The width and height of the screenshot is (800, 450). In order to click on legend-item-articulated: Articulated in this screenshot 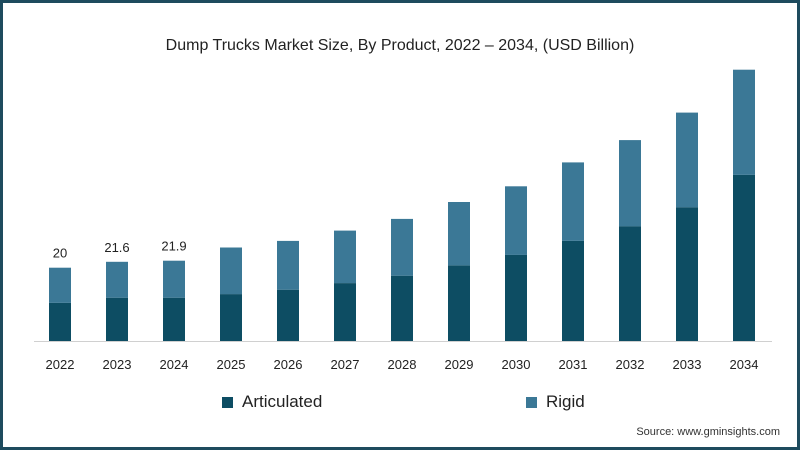, I will do `click(272, 402)`.